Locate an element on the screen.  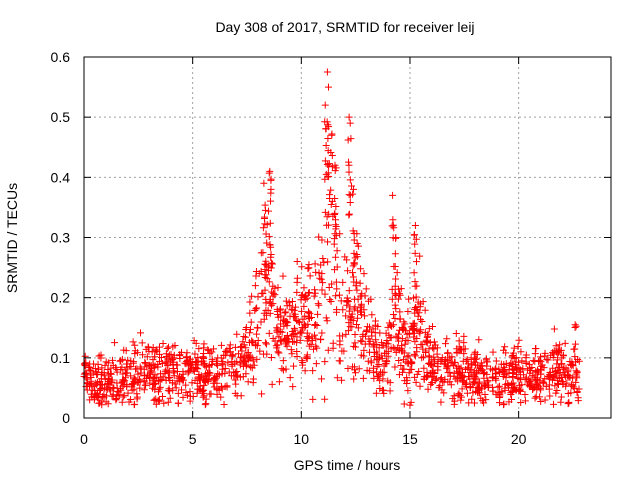
x-tick-label: 5 is located at coordinates (193, 439).